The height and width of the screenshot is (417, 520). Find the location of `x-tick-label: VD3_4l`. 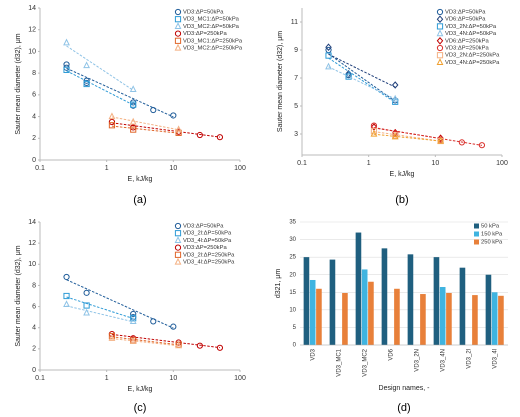

x-tick-label: VD3_4l is located at coordinates (496, 359).